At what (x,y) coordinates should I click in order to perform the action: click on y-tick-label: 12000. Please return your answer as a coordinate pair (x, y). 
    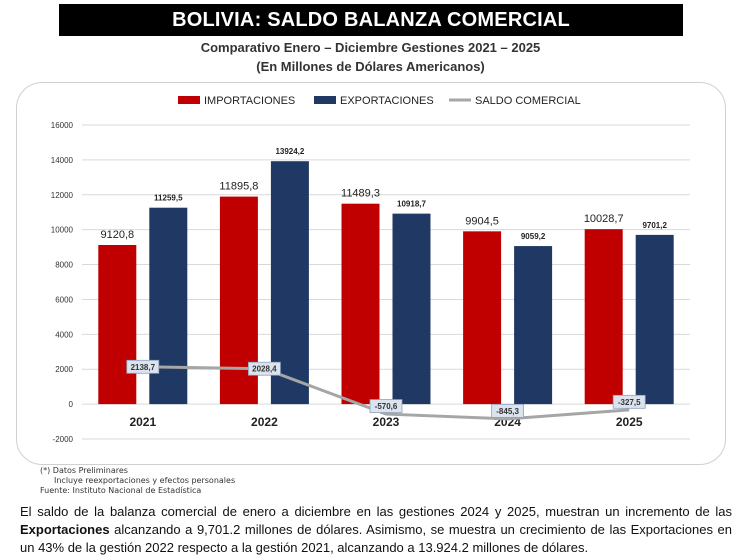
    Looking at the image, I should click on (62, 195).